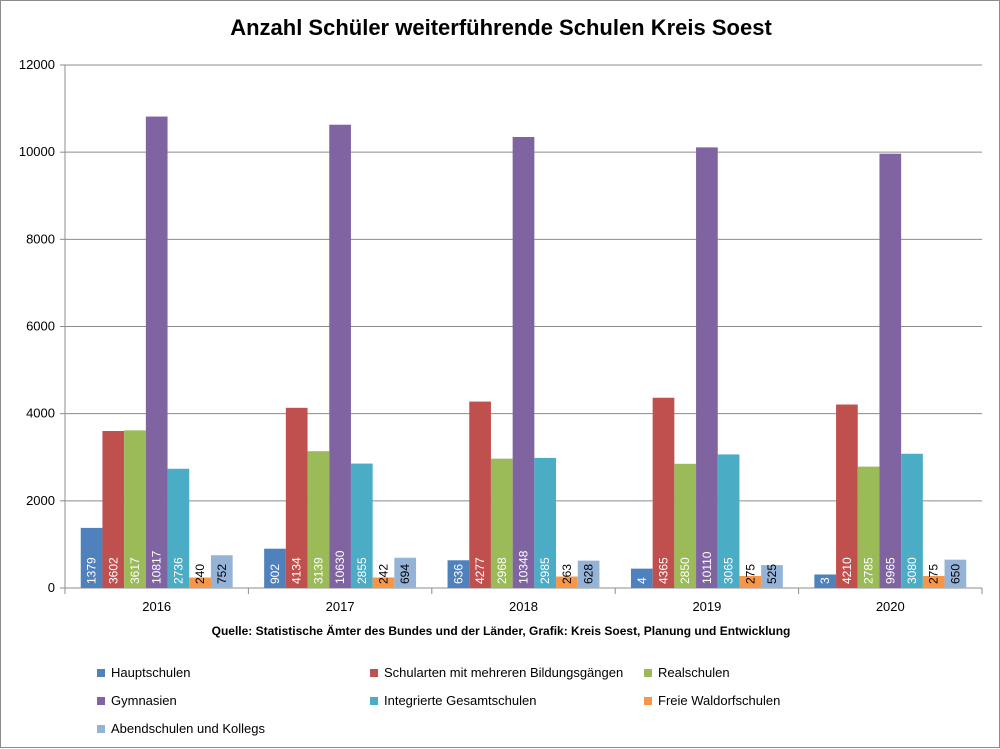  Describe the element at coordinates (340, 606) in the screenshot. I see `x-tick-label: 2017` at that location.